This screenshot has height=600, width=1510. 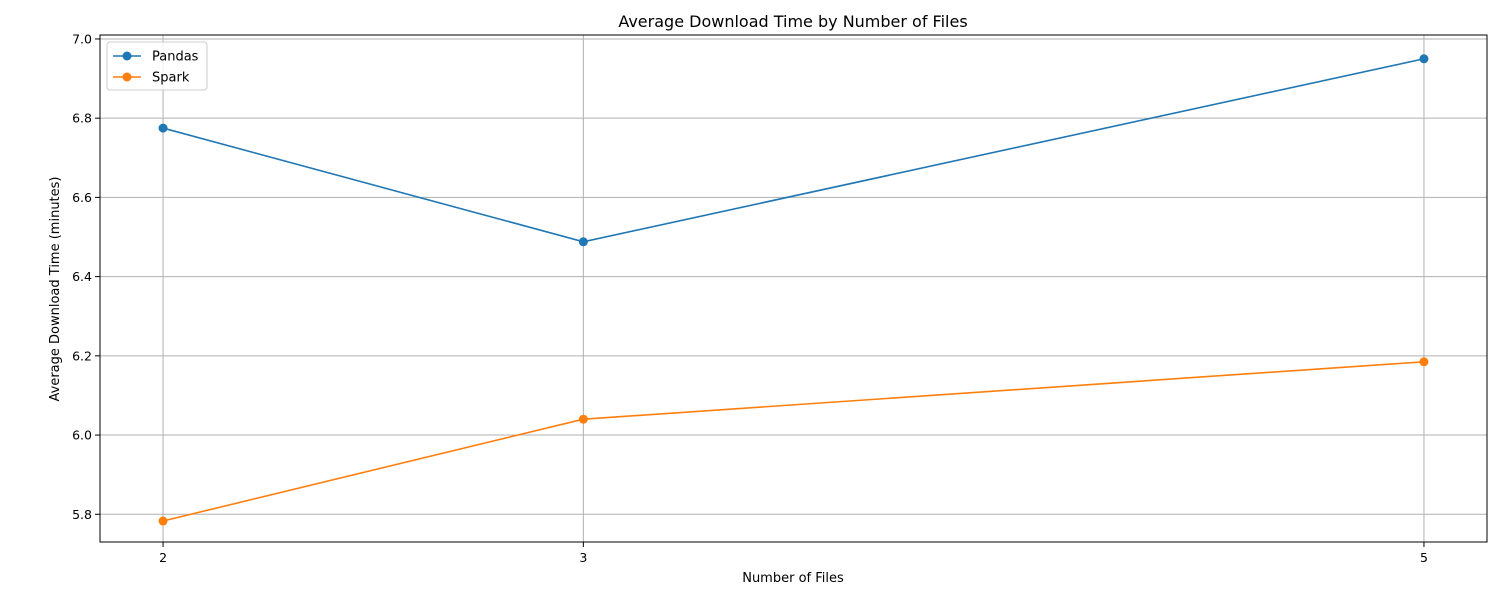 I want to click on legend-box, so click(x=157, y=66).